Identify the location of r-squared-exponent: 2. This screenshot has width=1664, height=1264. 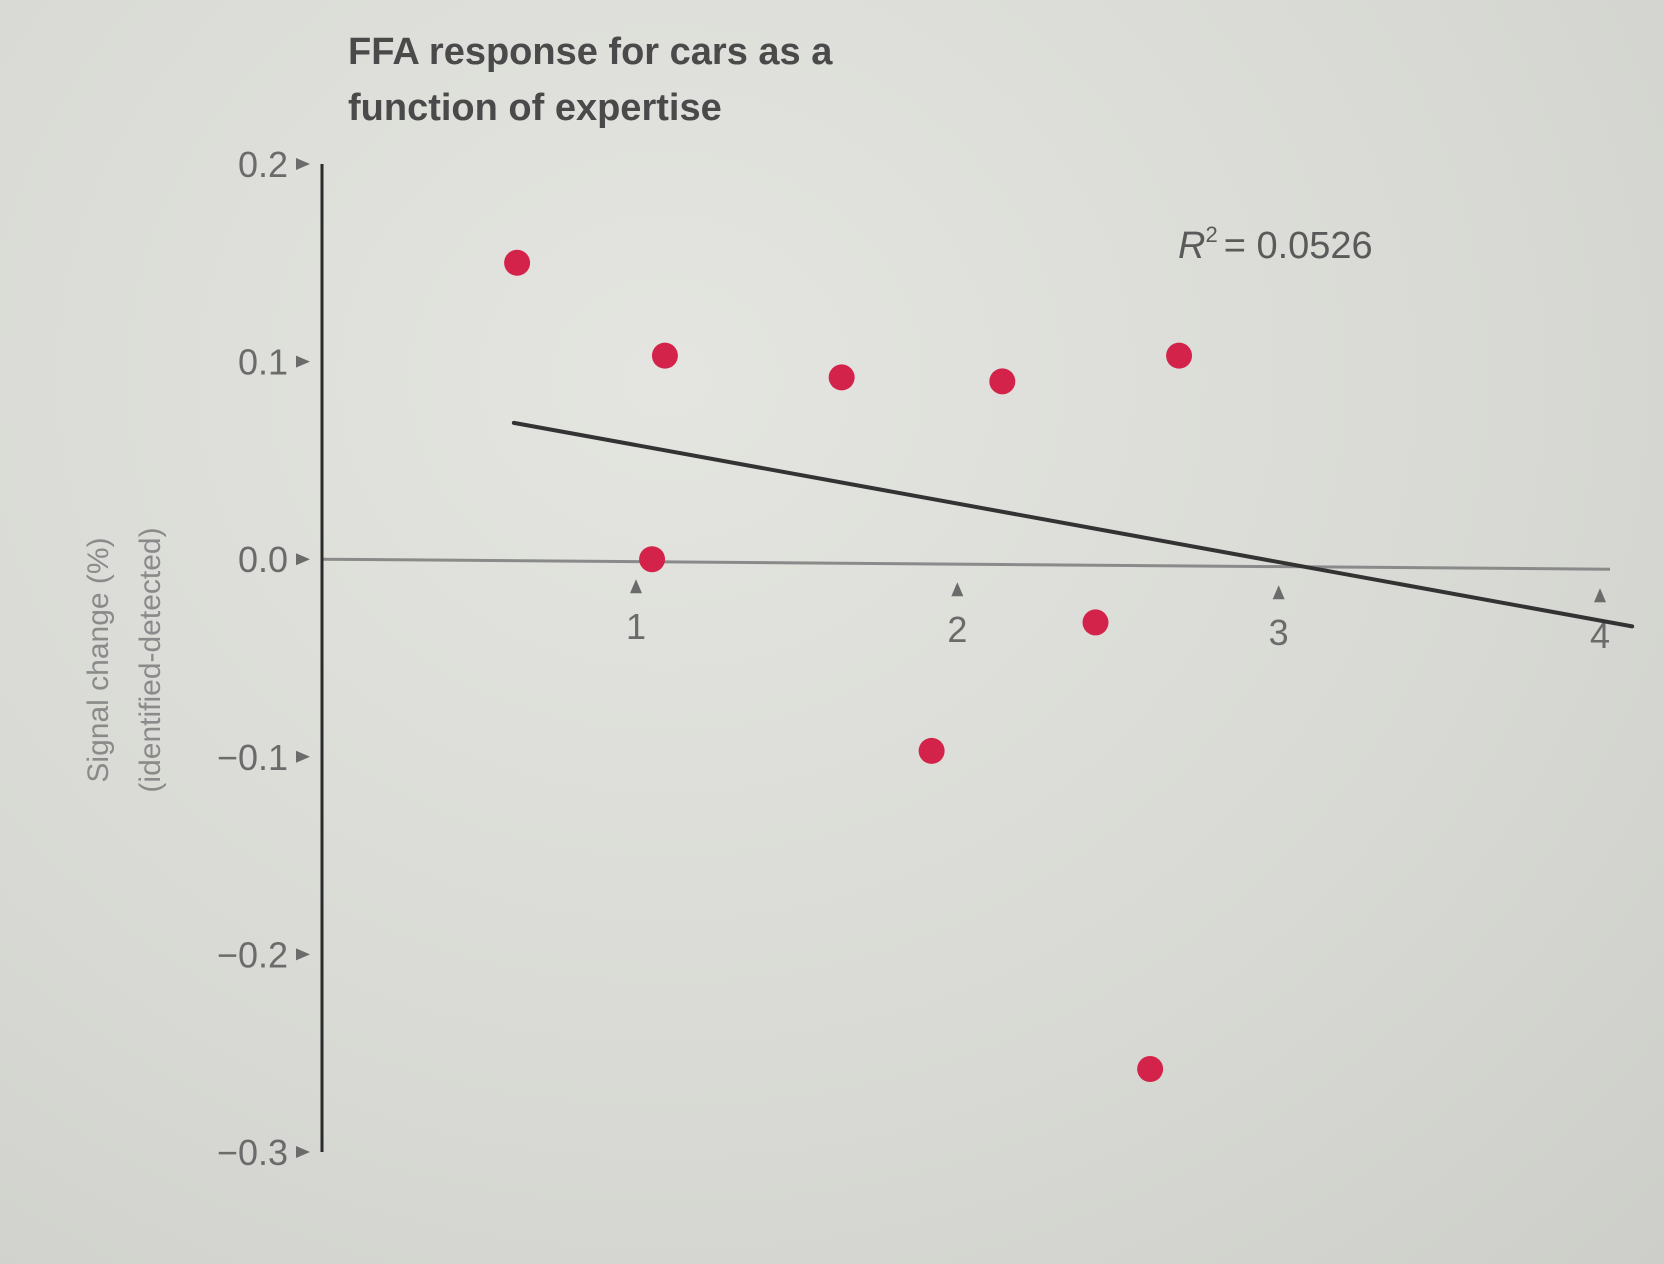
(1211, 234).